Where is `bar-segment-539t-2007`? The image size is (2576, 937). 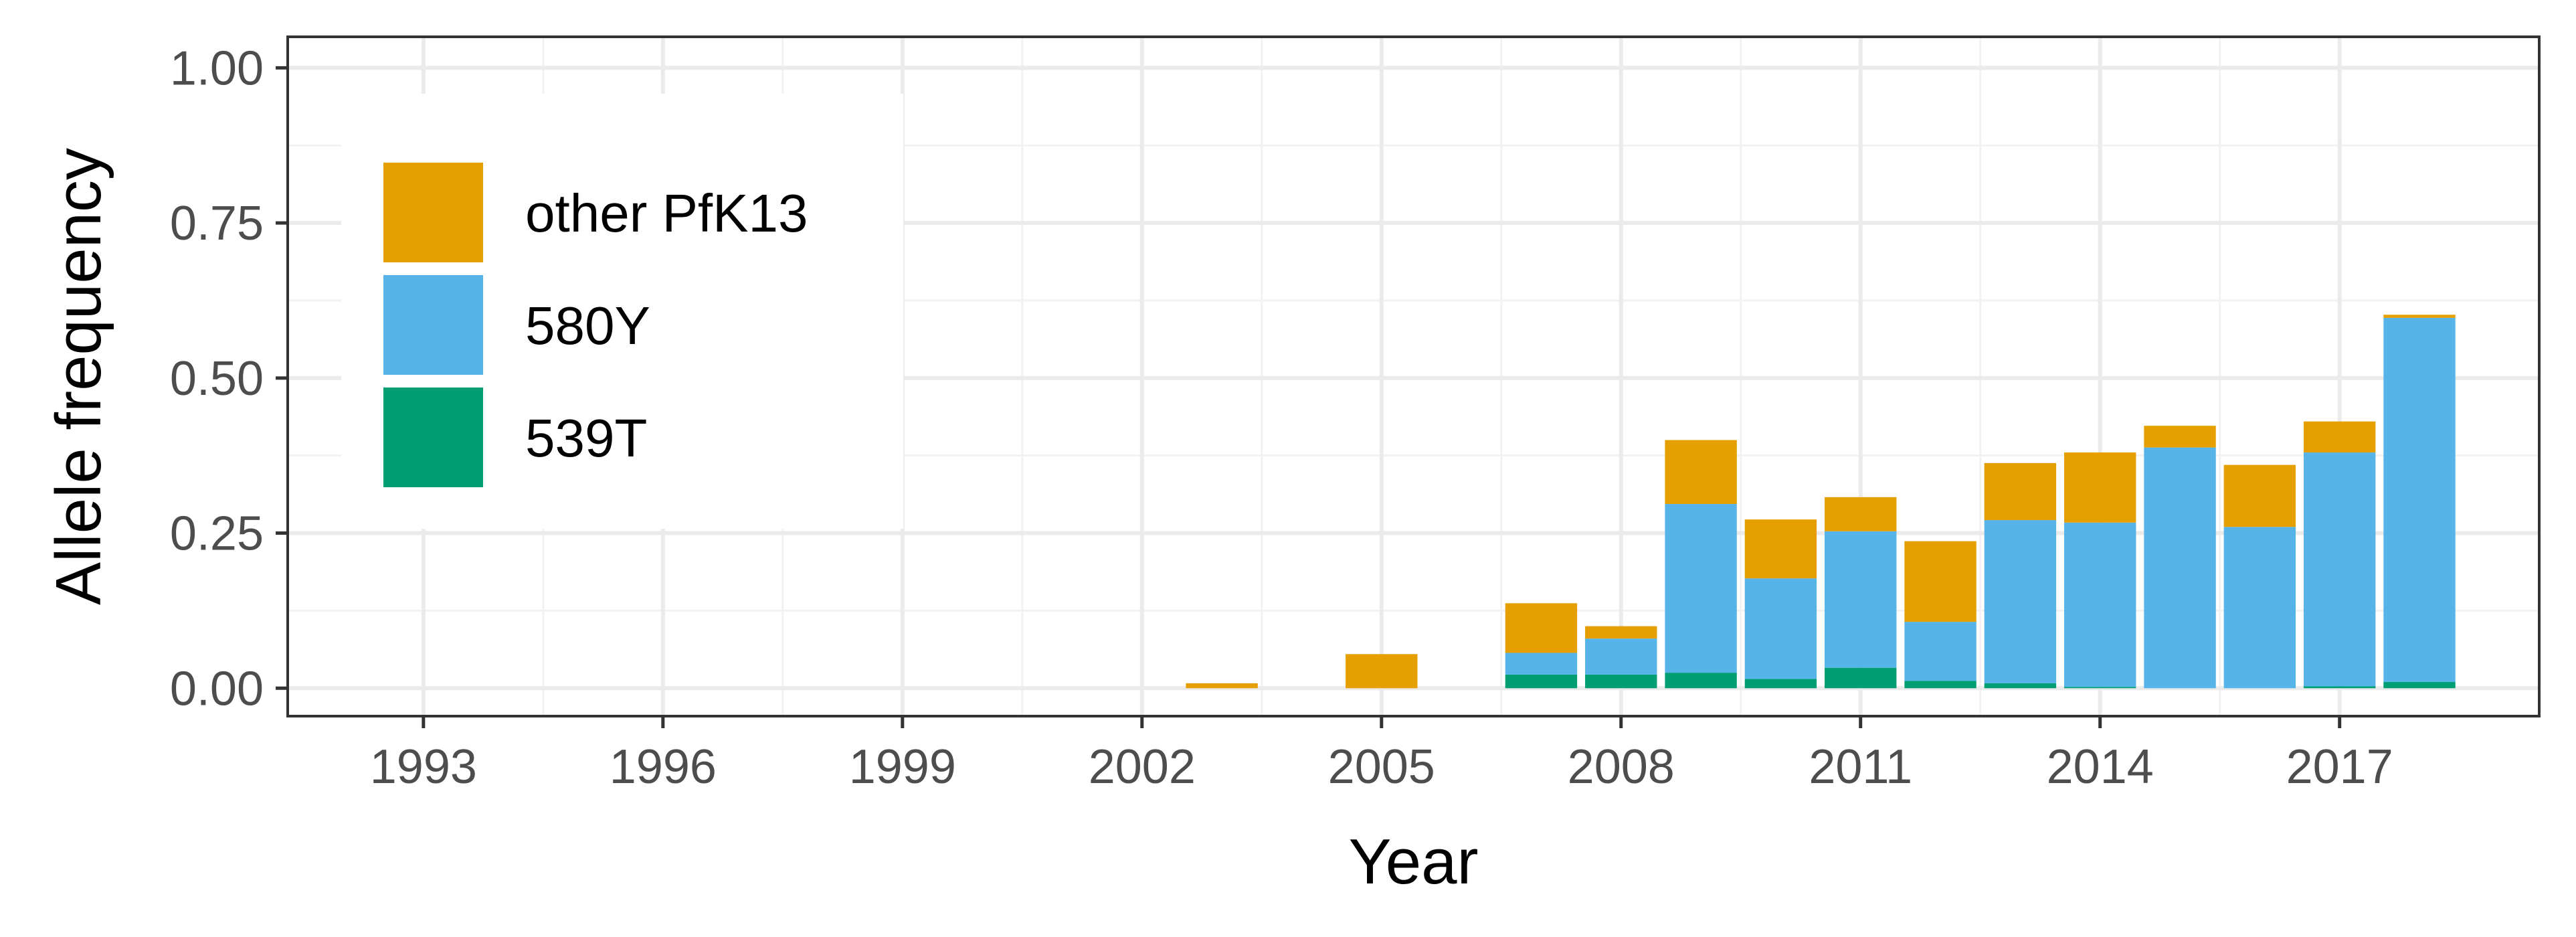 bar-segment-539t-2007 is located at coordinates (1542, 681).